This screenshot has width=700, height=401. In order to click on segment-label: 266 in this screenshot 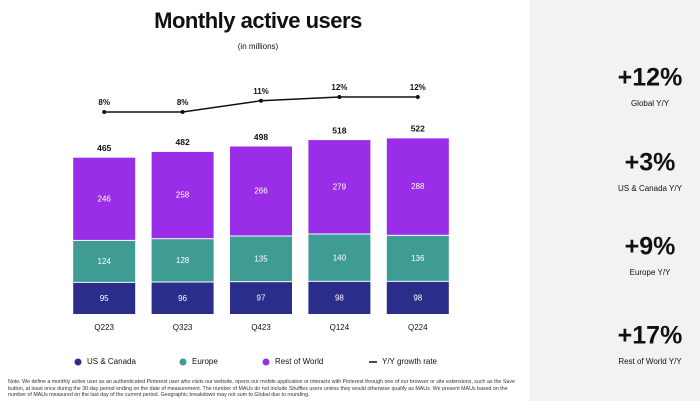, I will do `click(261, 191)`.